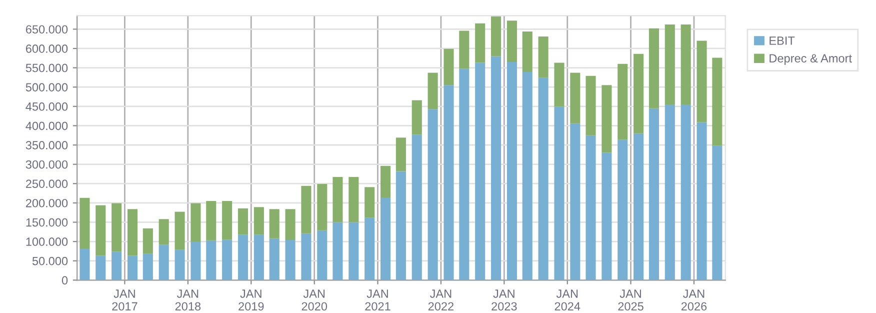  I want to click on x-tick-label: JAN 2018, so click(188, 300).